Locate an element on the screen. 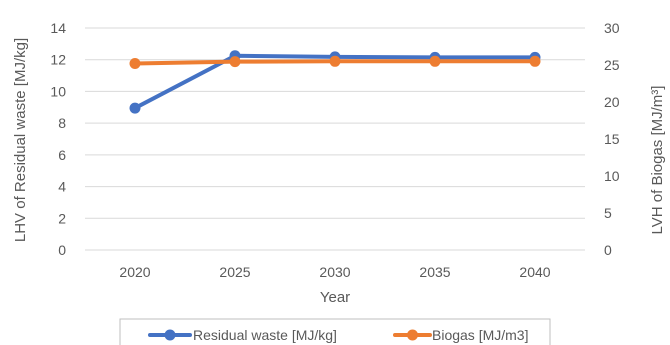 This screenshot has height=345, width=670. left-axis-ticks: 0 2 4 6 8 10 12 14 is located at coordinates (58, 139).